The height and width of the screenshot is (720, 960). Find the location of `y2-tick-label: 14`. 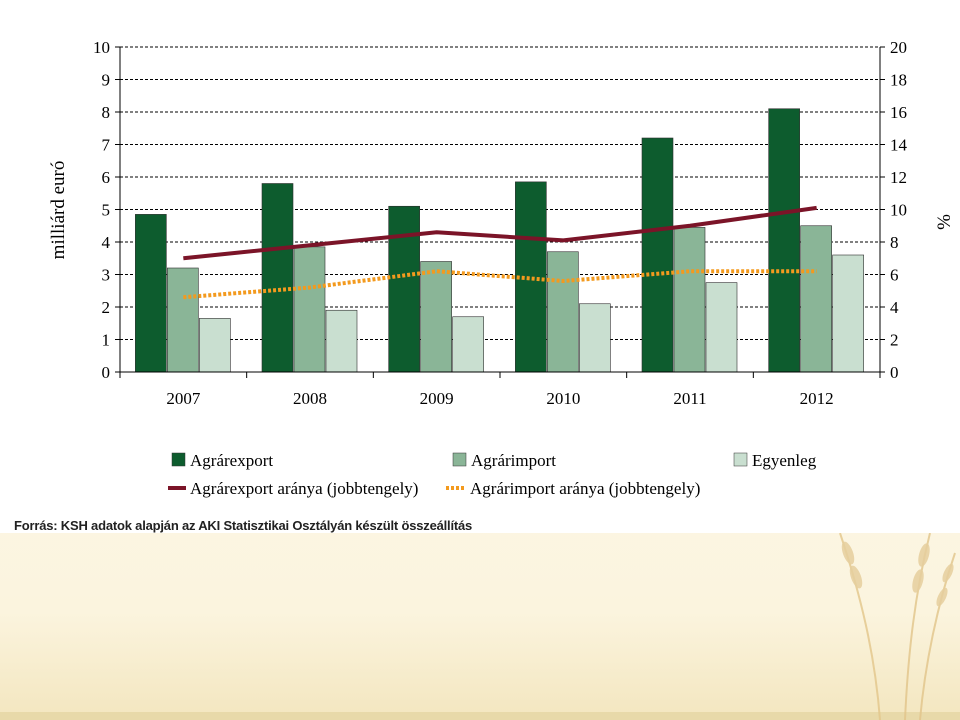

y2-tick-label: 14 is located at coordinates (899, 145).